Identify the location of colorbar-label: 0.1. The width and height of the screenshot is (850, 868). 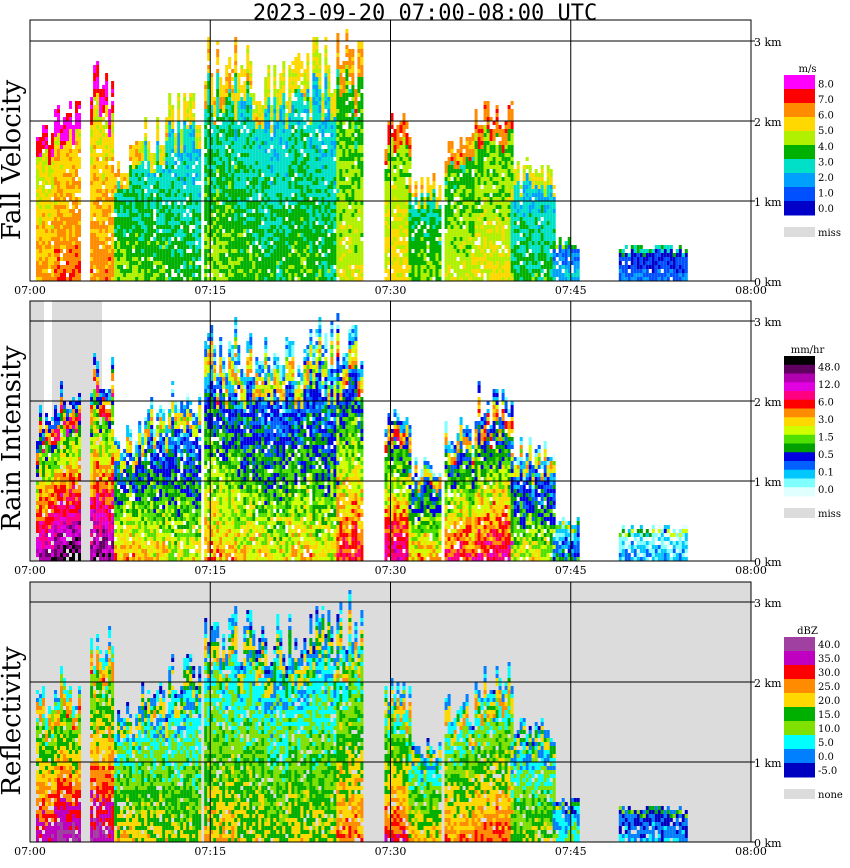
(826, 473).